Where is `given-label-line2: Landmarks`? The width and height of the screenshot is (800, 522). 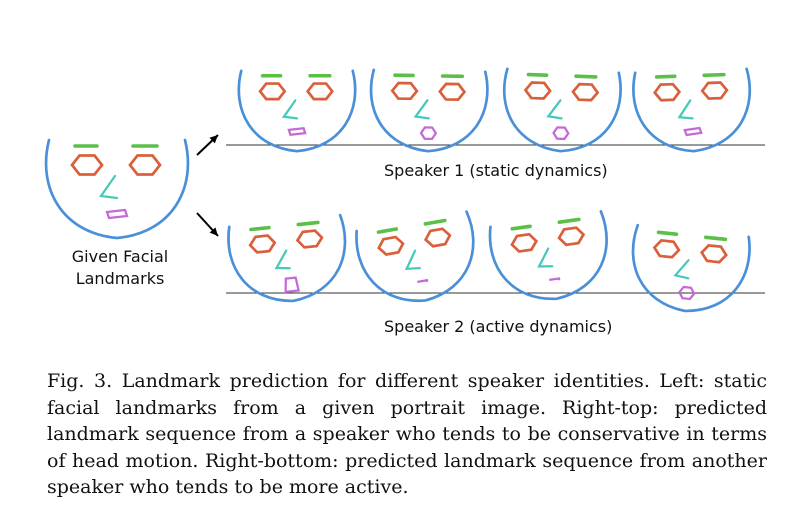 given-label-line2: Landmarks is located at coordinates (120, 278).